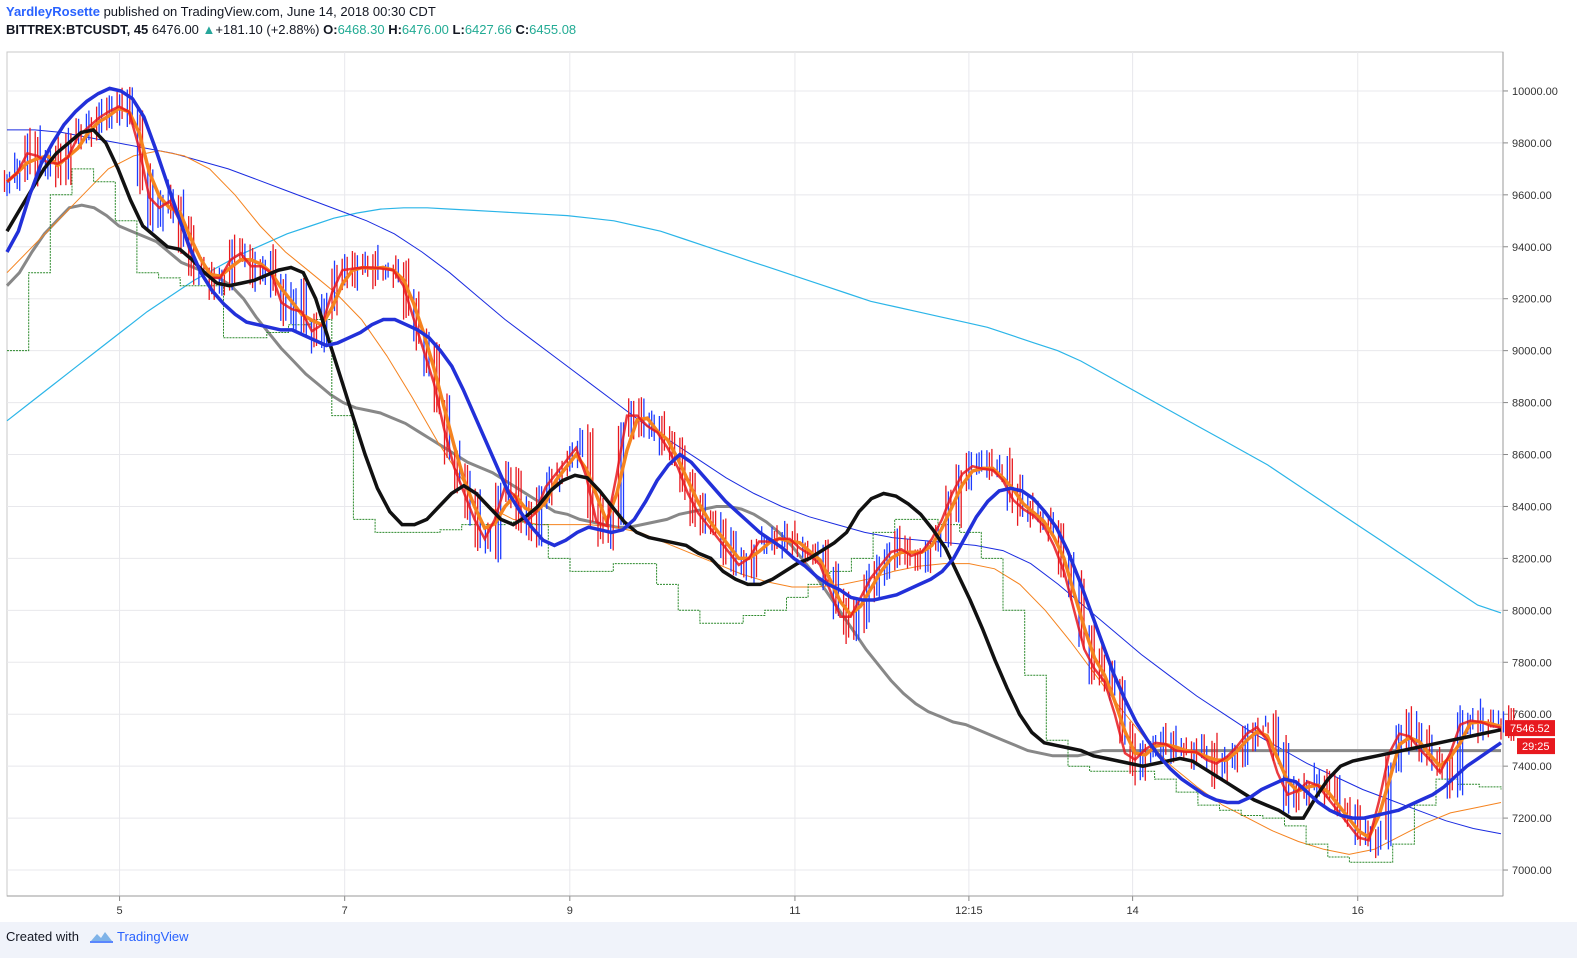 The width and height of the screenshot is (1577, 958). I want to click on high-value: 6476.00, so click(425, 29).